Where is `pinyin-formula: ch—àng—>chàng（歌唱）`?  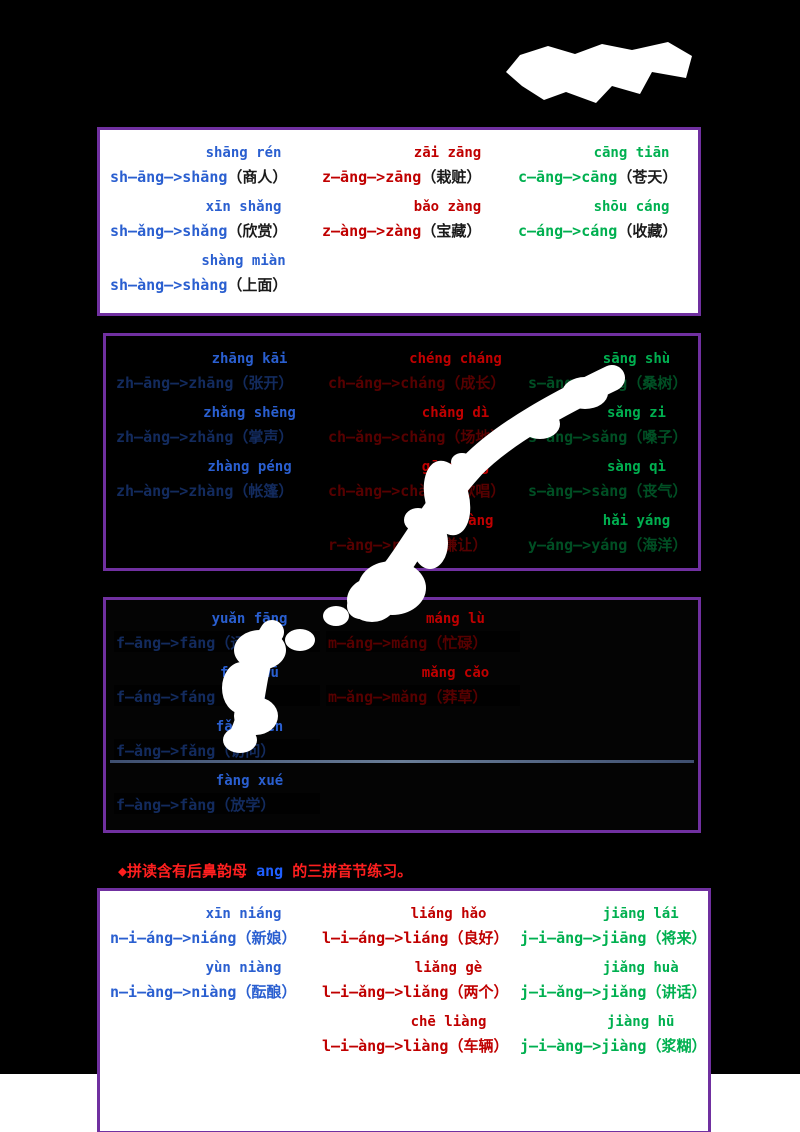
pinyin-formula: ch—àng—>chàng（歌唱） is located at coordinates (428, 491).